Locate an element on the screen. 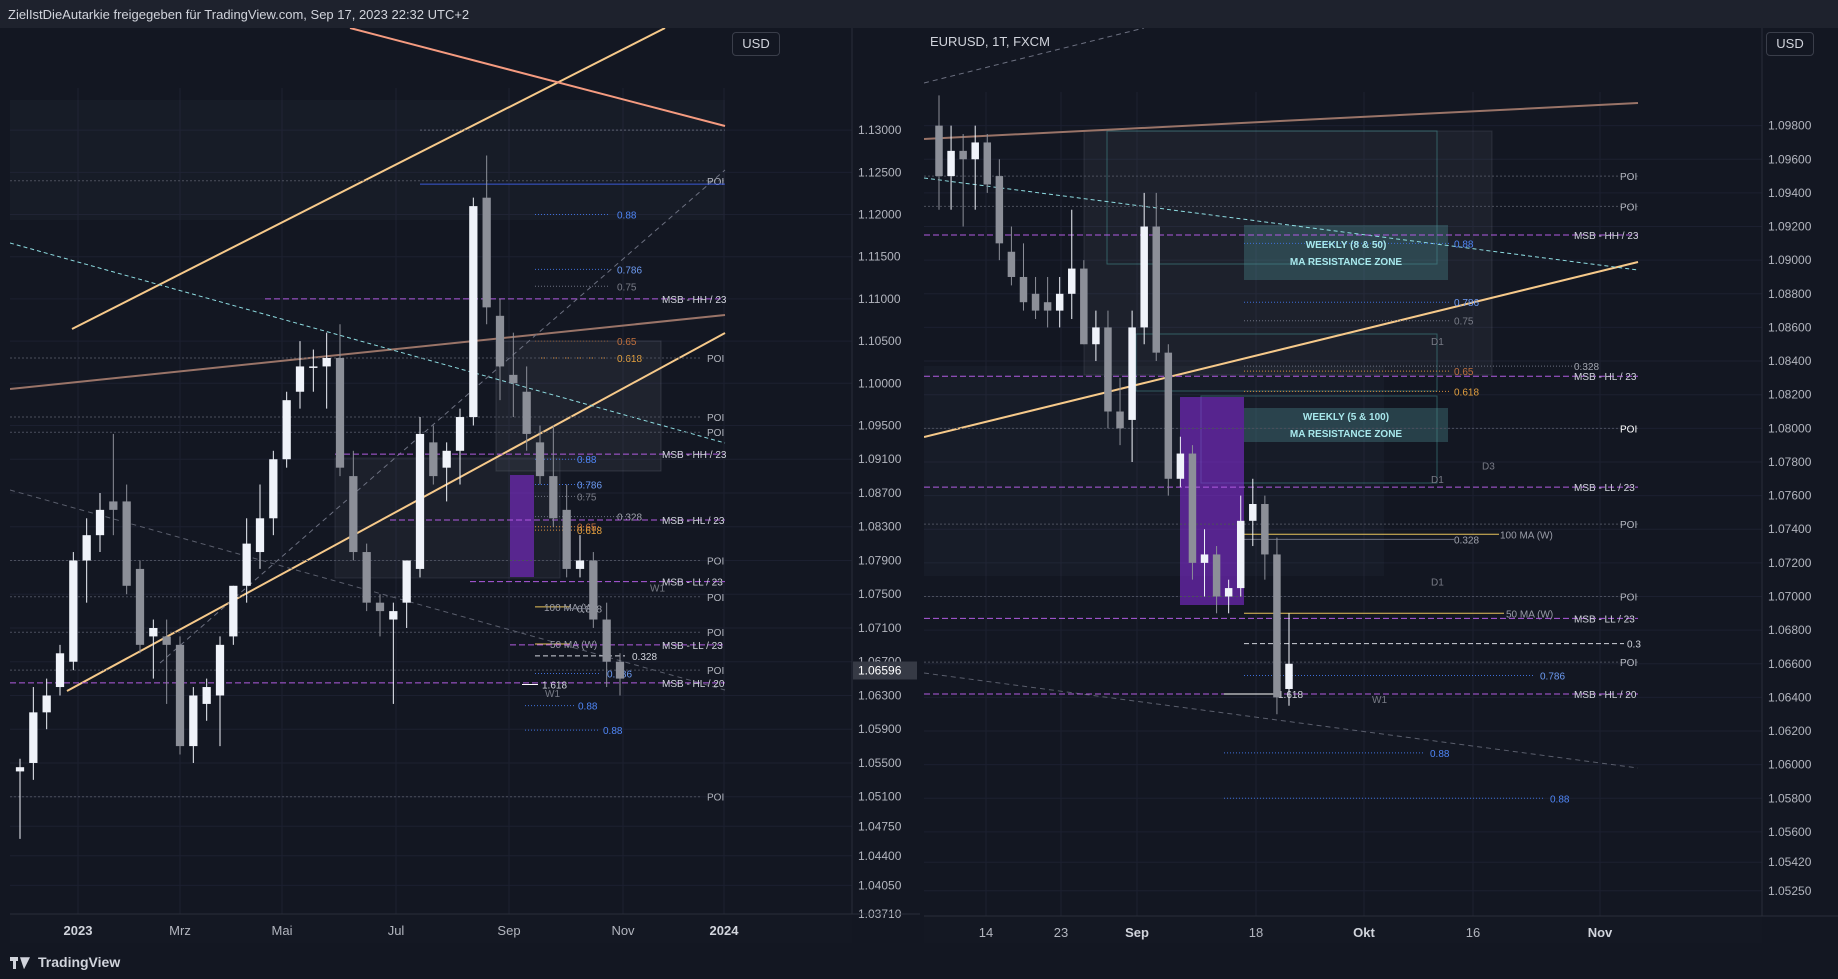  tradingview-logo-icon is located at coordinates (21, 963).